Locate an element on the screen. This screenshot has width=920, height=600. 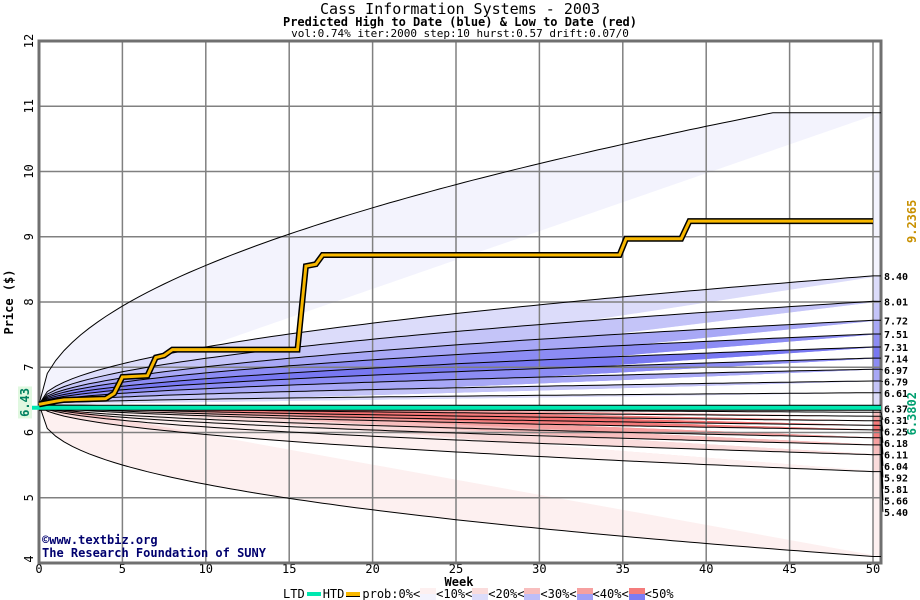
y-tick-label: 8 is located at coordinates (29, 301).